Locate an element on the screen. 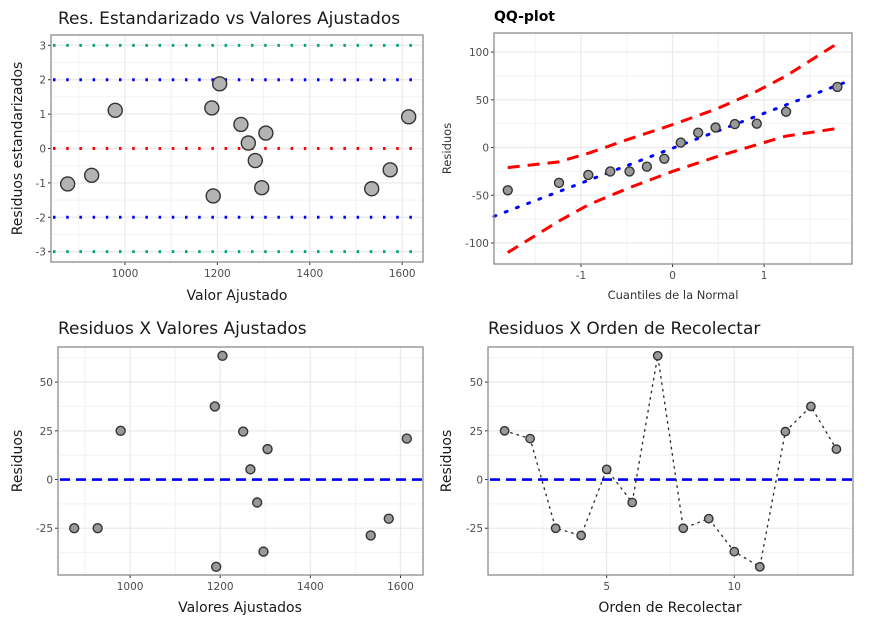 The image size is (871, 619). panel-title: Residuos X Orden de Recolectar is located at coordinates (624, 329).